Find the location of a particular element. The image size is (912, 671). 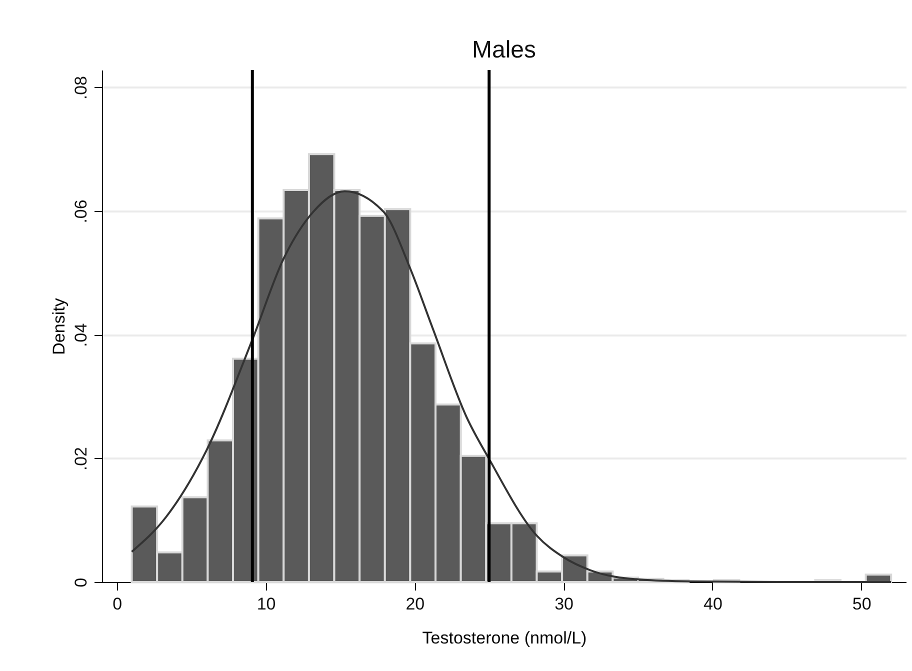

x-tick-label: 0 is located at coordinates (117, 604).